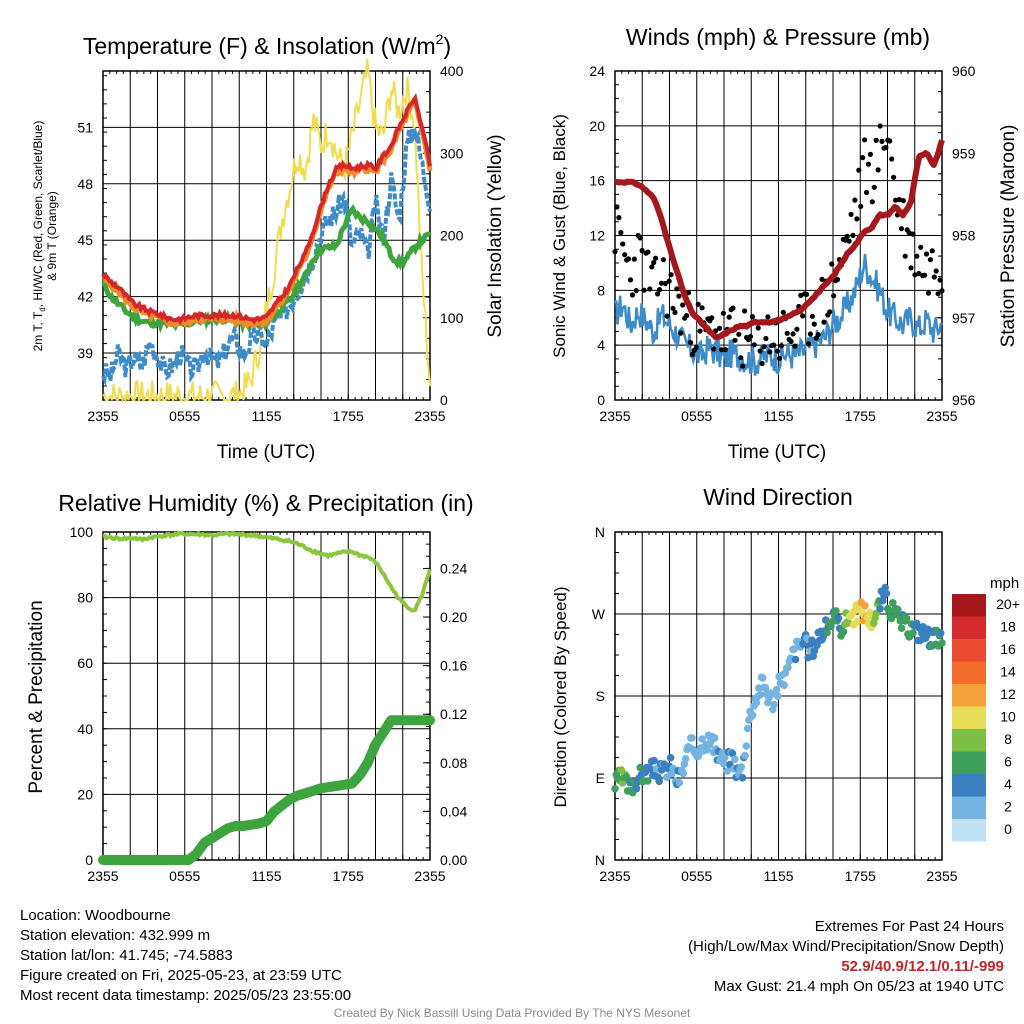 The width and height of the screenshot is (1024, 1024). What do you see at coordinates (1008, 694) in the screenshot?
I see `colorbar-label: 12` at bounding box center [1008, 694].